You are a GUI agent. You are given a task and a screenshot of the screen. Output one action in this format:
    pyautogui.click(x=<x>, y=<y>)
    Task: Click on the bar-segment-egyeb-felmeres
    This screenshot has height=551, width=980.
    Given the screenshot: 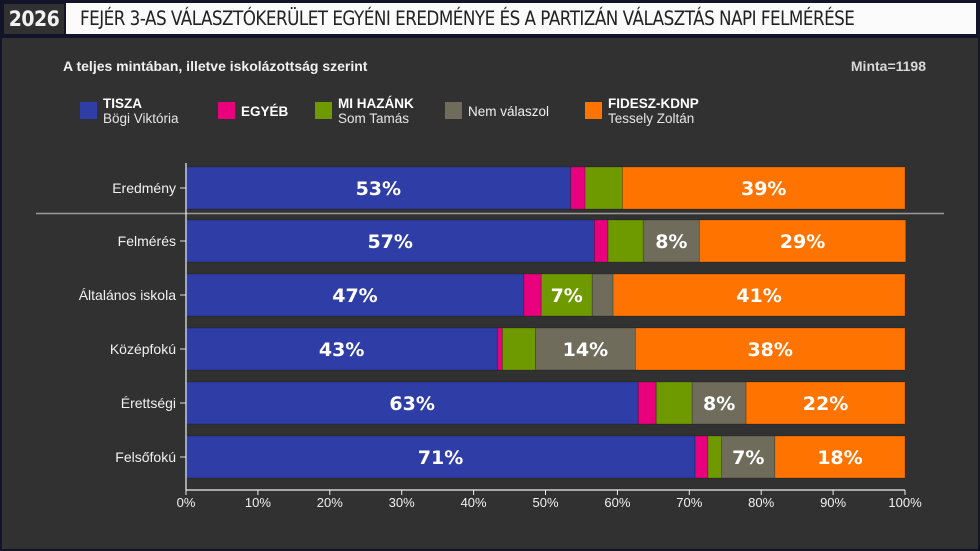 What is the action you would take?
    pyautogui.click(x=601, y=241)
    